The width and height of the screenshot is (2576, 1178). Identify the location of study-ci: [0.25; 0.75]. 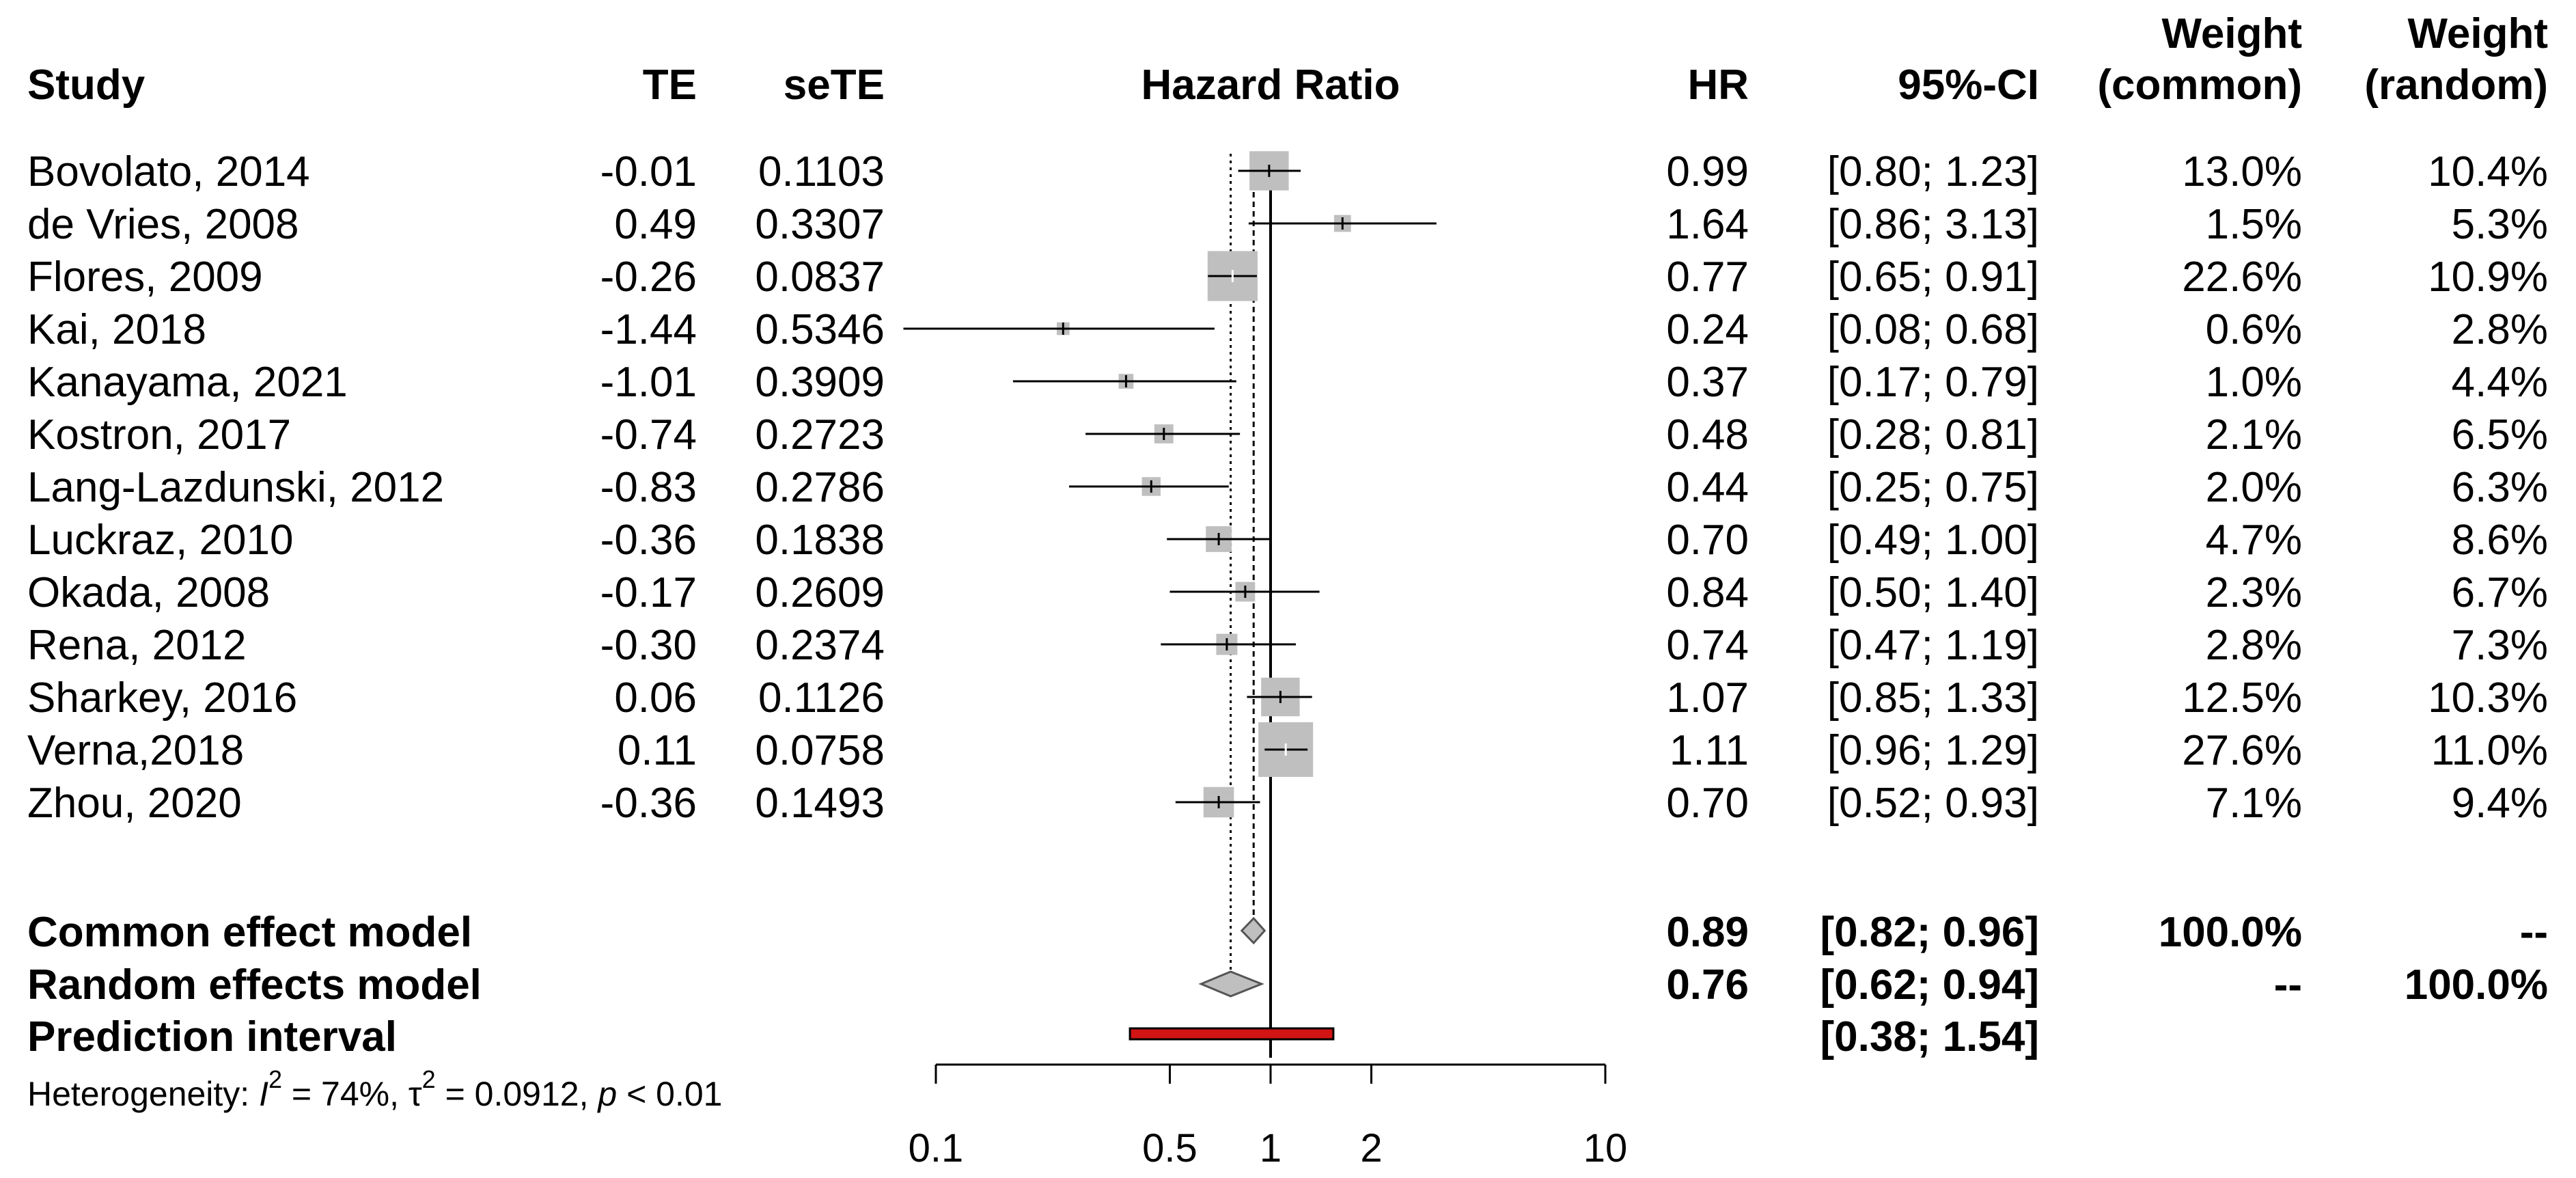
(1933, 488).